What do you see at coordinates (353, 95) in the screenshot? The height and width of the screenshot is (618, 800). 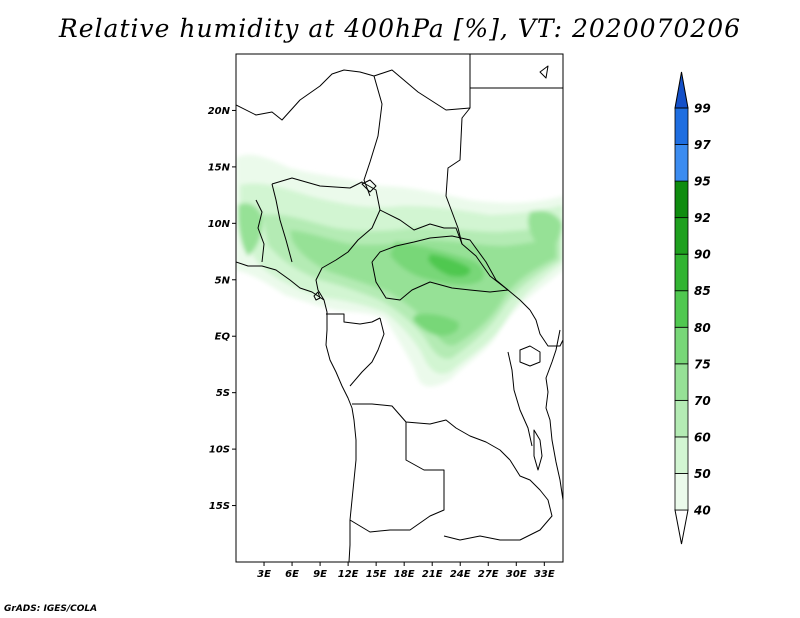 I see `border-sahara-west` at bounding box center [353, 95].